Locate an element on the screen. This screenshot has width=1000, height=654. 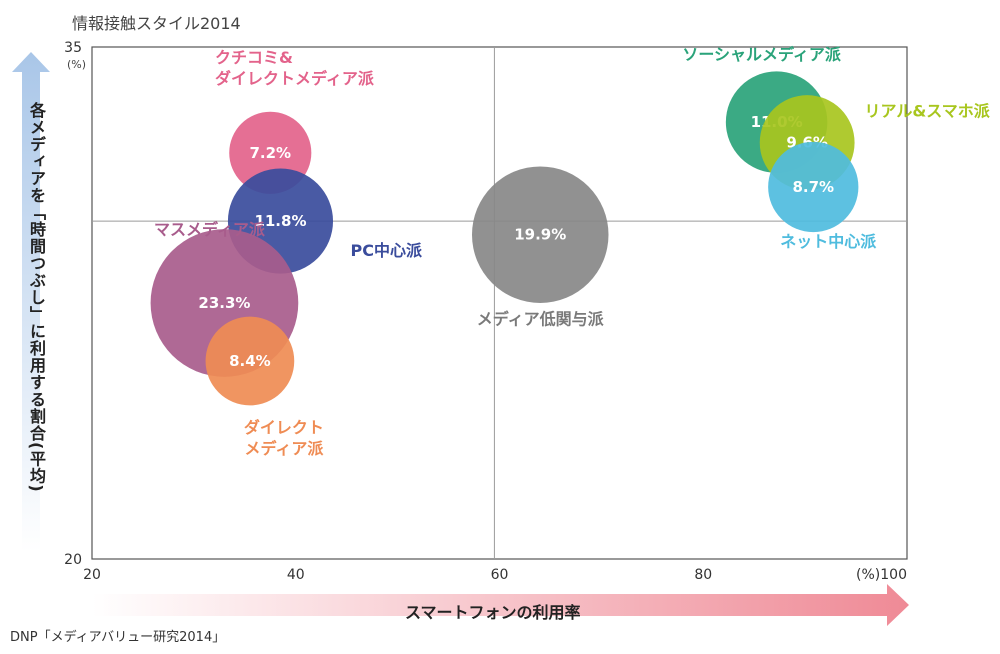
y-axis-arrow-graphic is located at coordinates (31, 302).